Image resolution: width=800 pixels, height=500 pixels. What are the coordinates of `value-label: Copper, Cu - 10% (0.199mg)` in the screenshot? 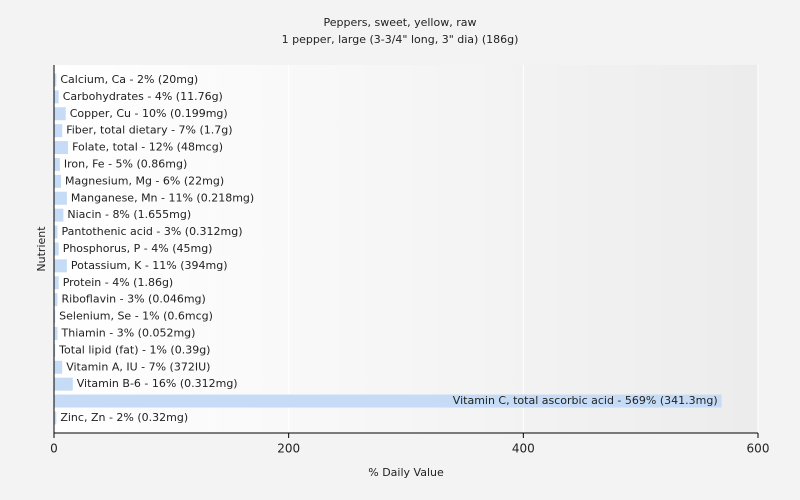 It's located at (149, 113).